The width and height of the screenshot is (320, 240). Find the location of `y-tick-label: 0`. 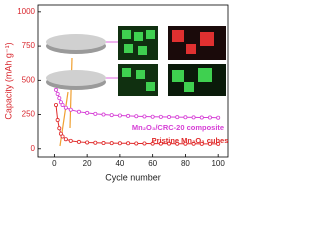

y-tick-label: 0 is located at coordinates (33, 148).